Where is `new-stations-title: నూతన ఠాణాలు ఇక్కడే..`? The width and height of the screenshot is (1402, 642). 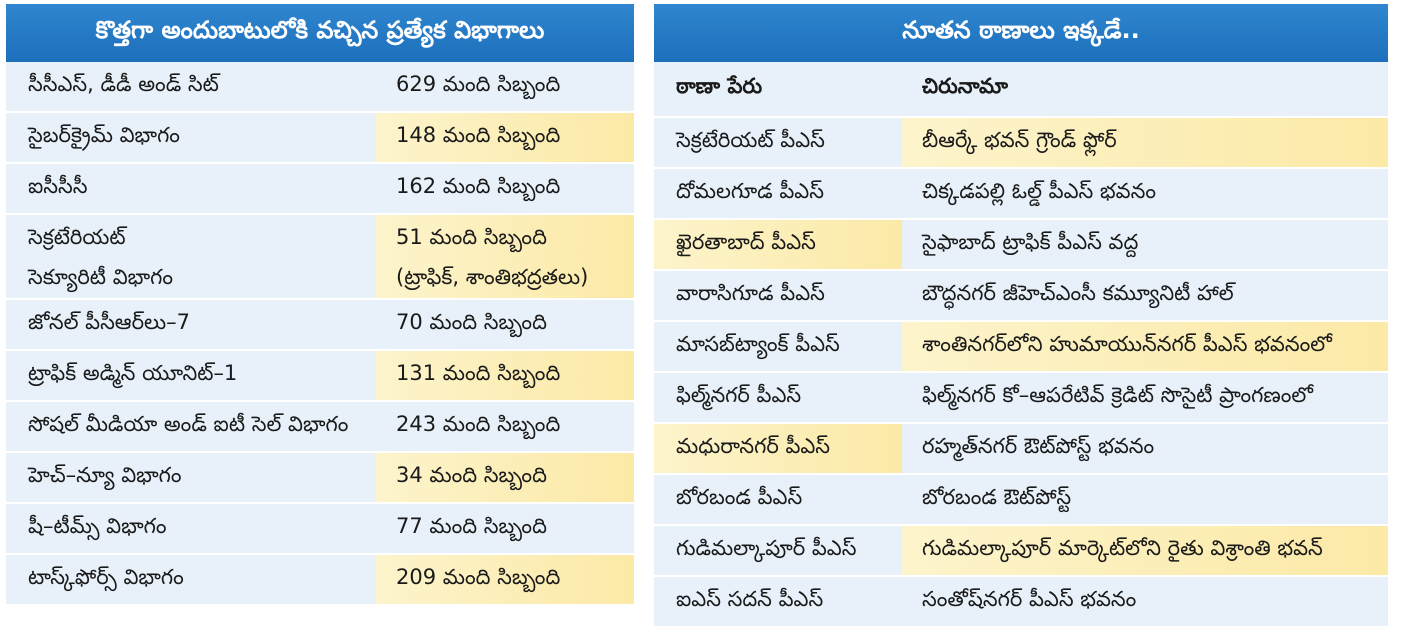
new-stations-title: నూతన ఠాణాలు ఇక్కడే.. is located at coordinates (1021, 33).